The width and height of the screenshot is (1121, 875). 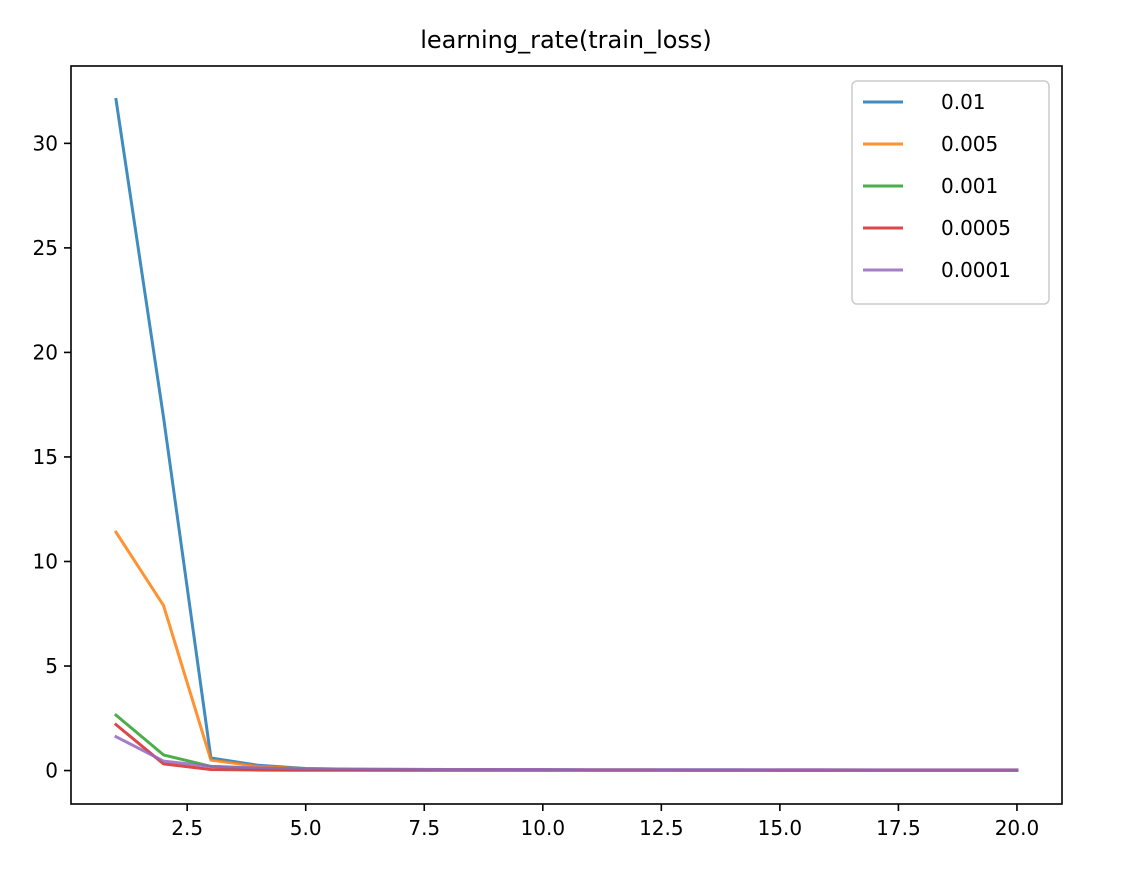 I want to click on legend: 0.01 0.005 0.001 0.0005 0.0001, so click(x=950, y=192).